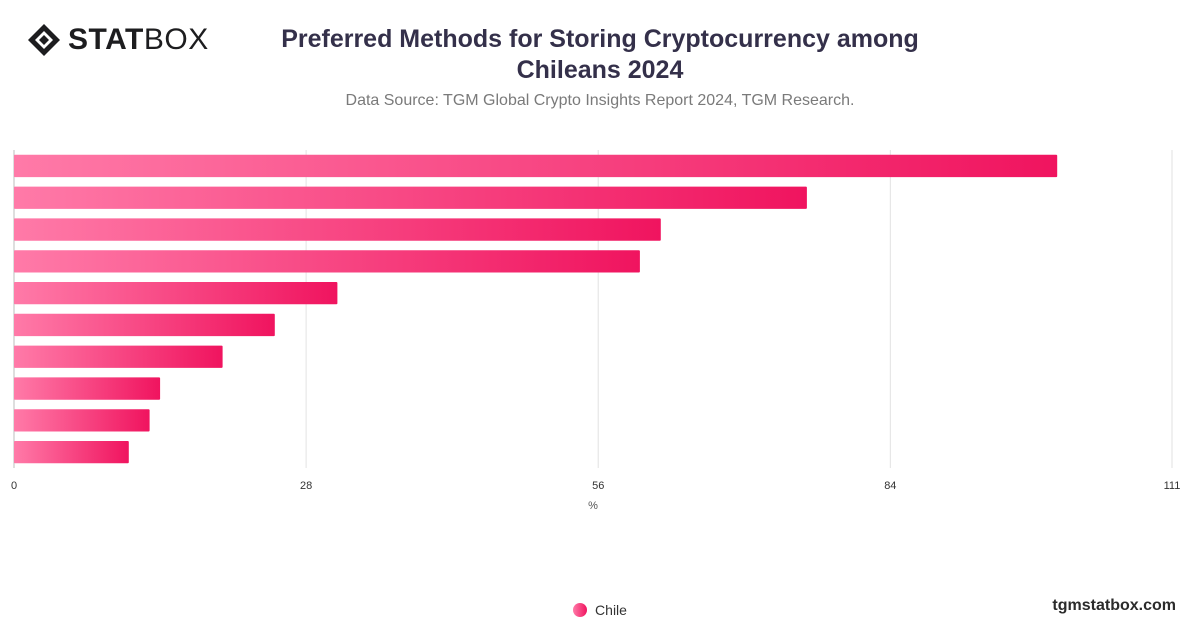 The image size is (1200, 628). Describe the element at coordinates (44, 40) in the screenshot. I see `diamond-logo-icon` at that location.